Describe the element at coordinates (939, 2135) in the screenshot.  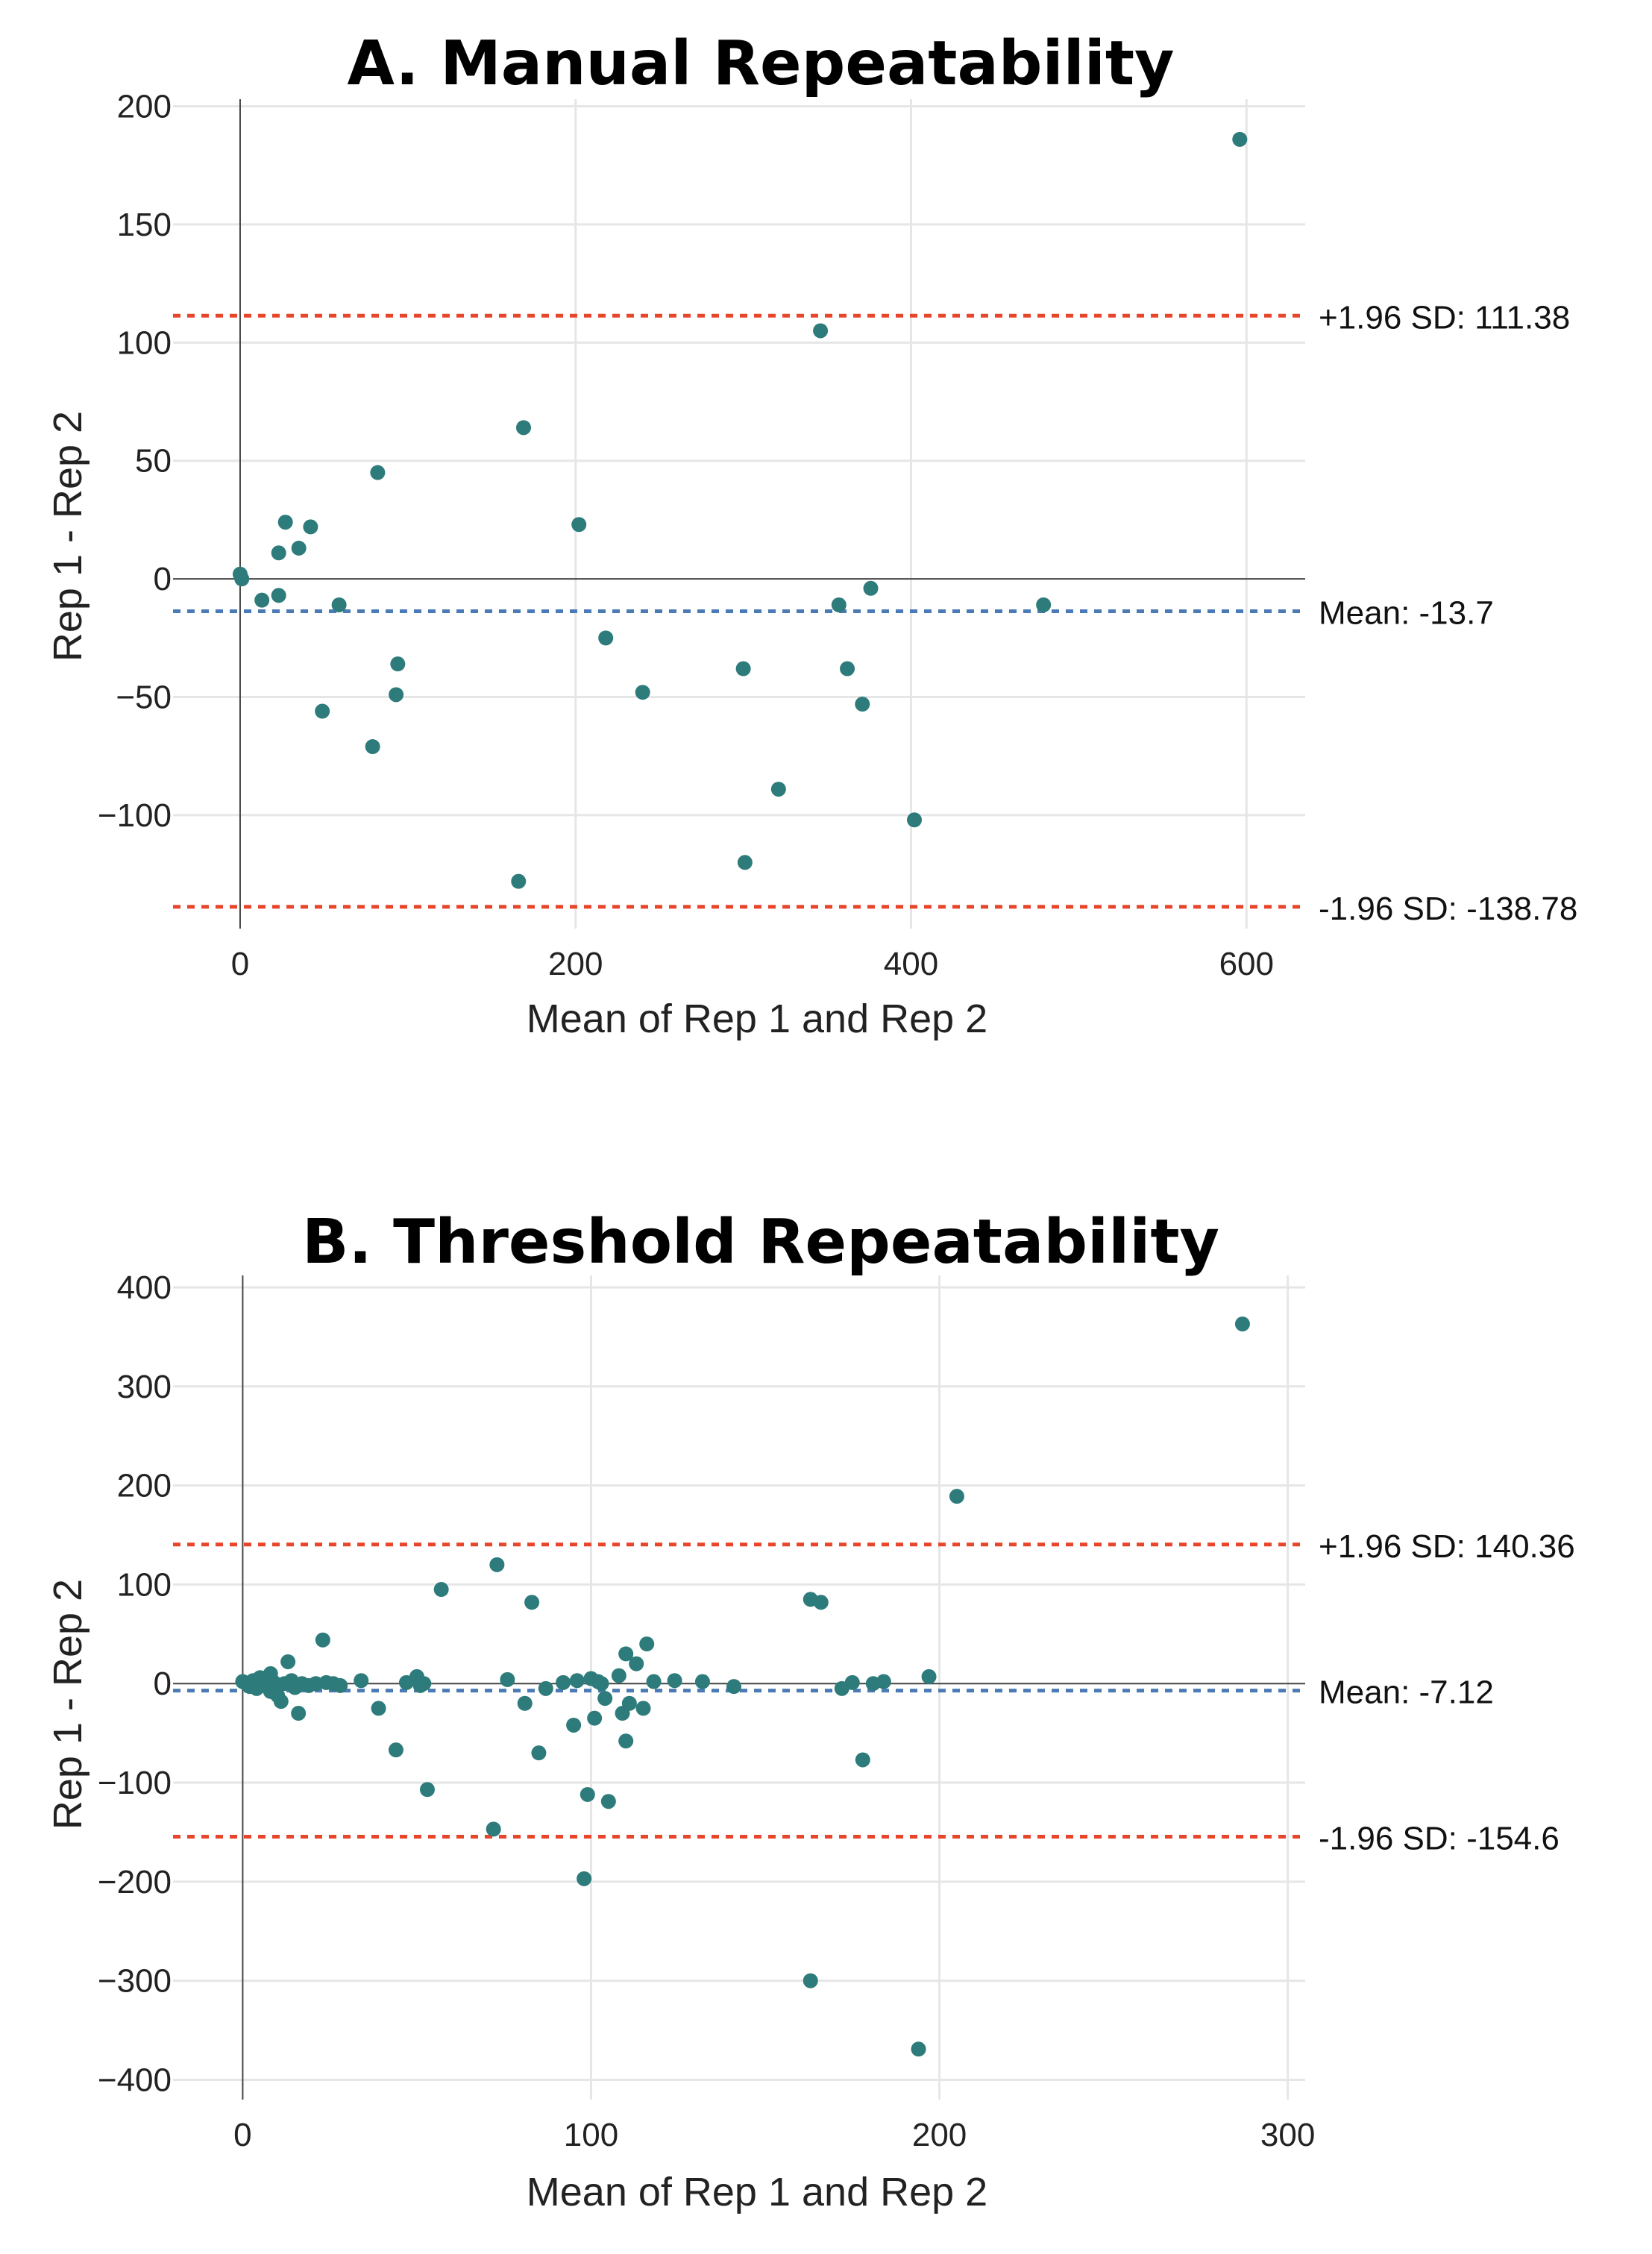
I see `panel-b-x-tick-label: 200` at that location.